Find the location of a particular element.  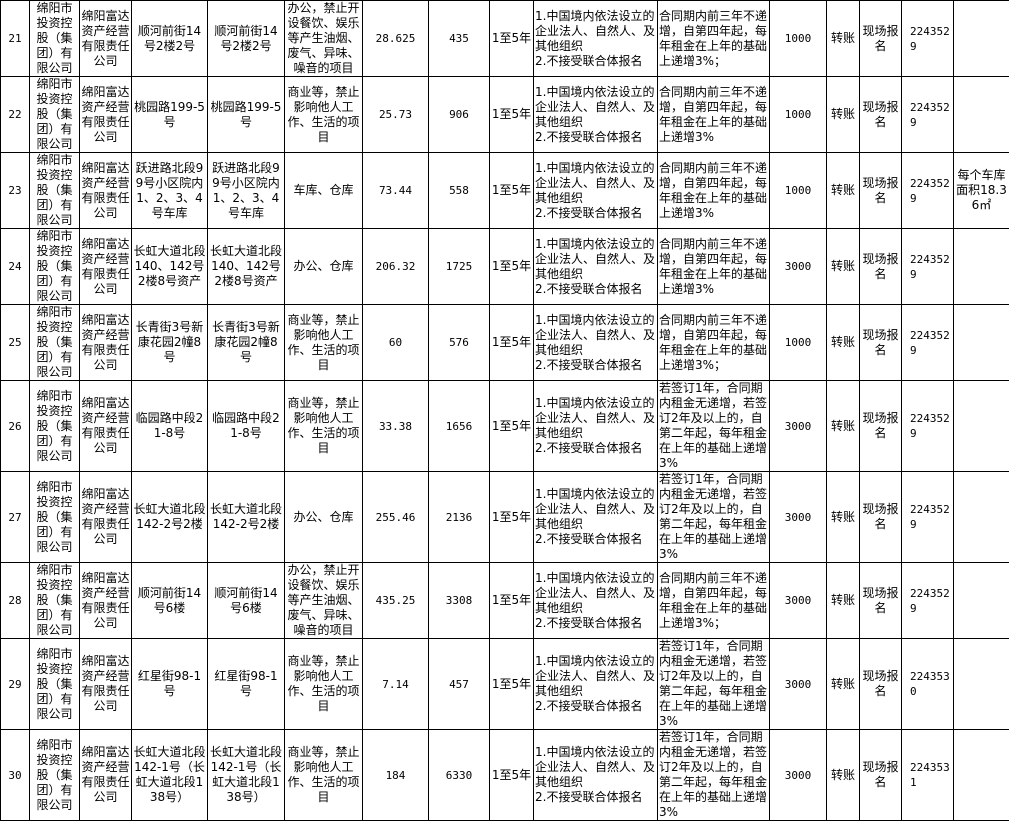

address-cell: 顺河前街14号6楼 is located at coordinates (170, 601).